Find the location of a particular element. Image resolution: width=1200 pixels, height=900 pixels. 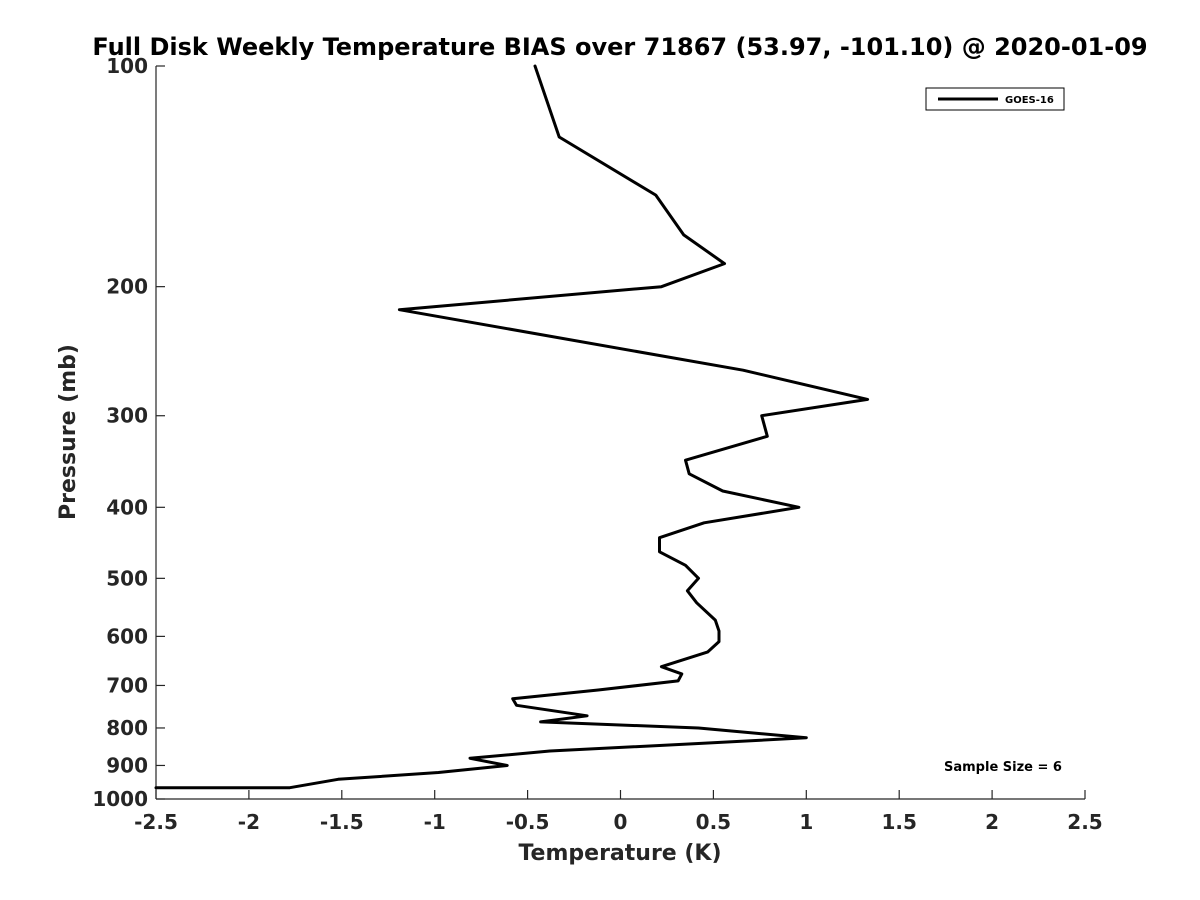

legend: GOES-16 is located at coordinates (995, 99).